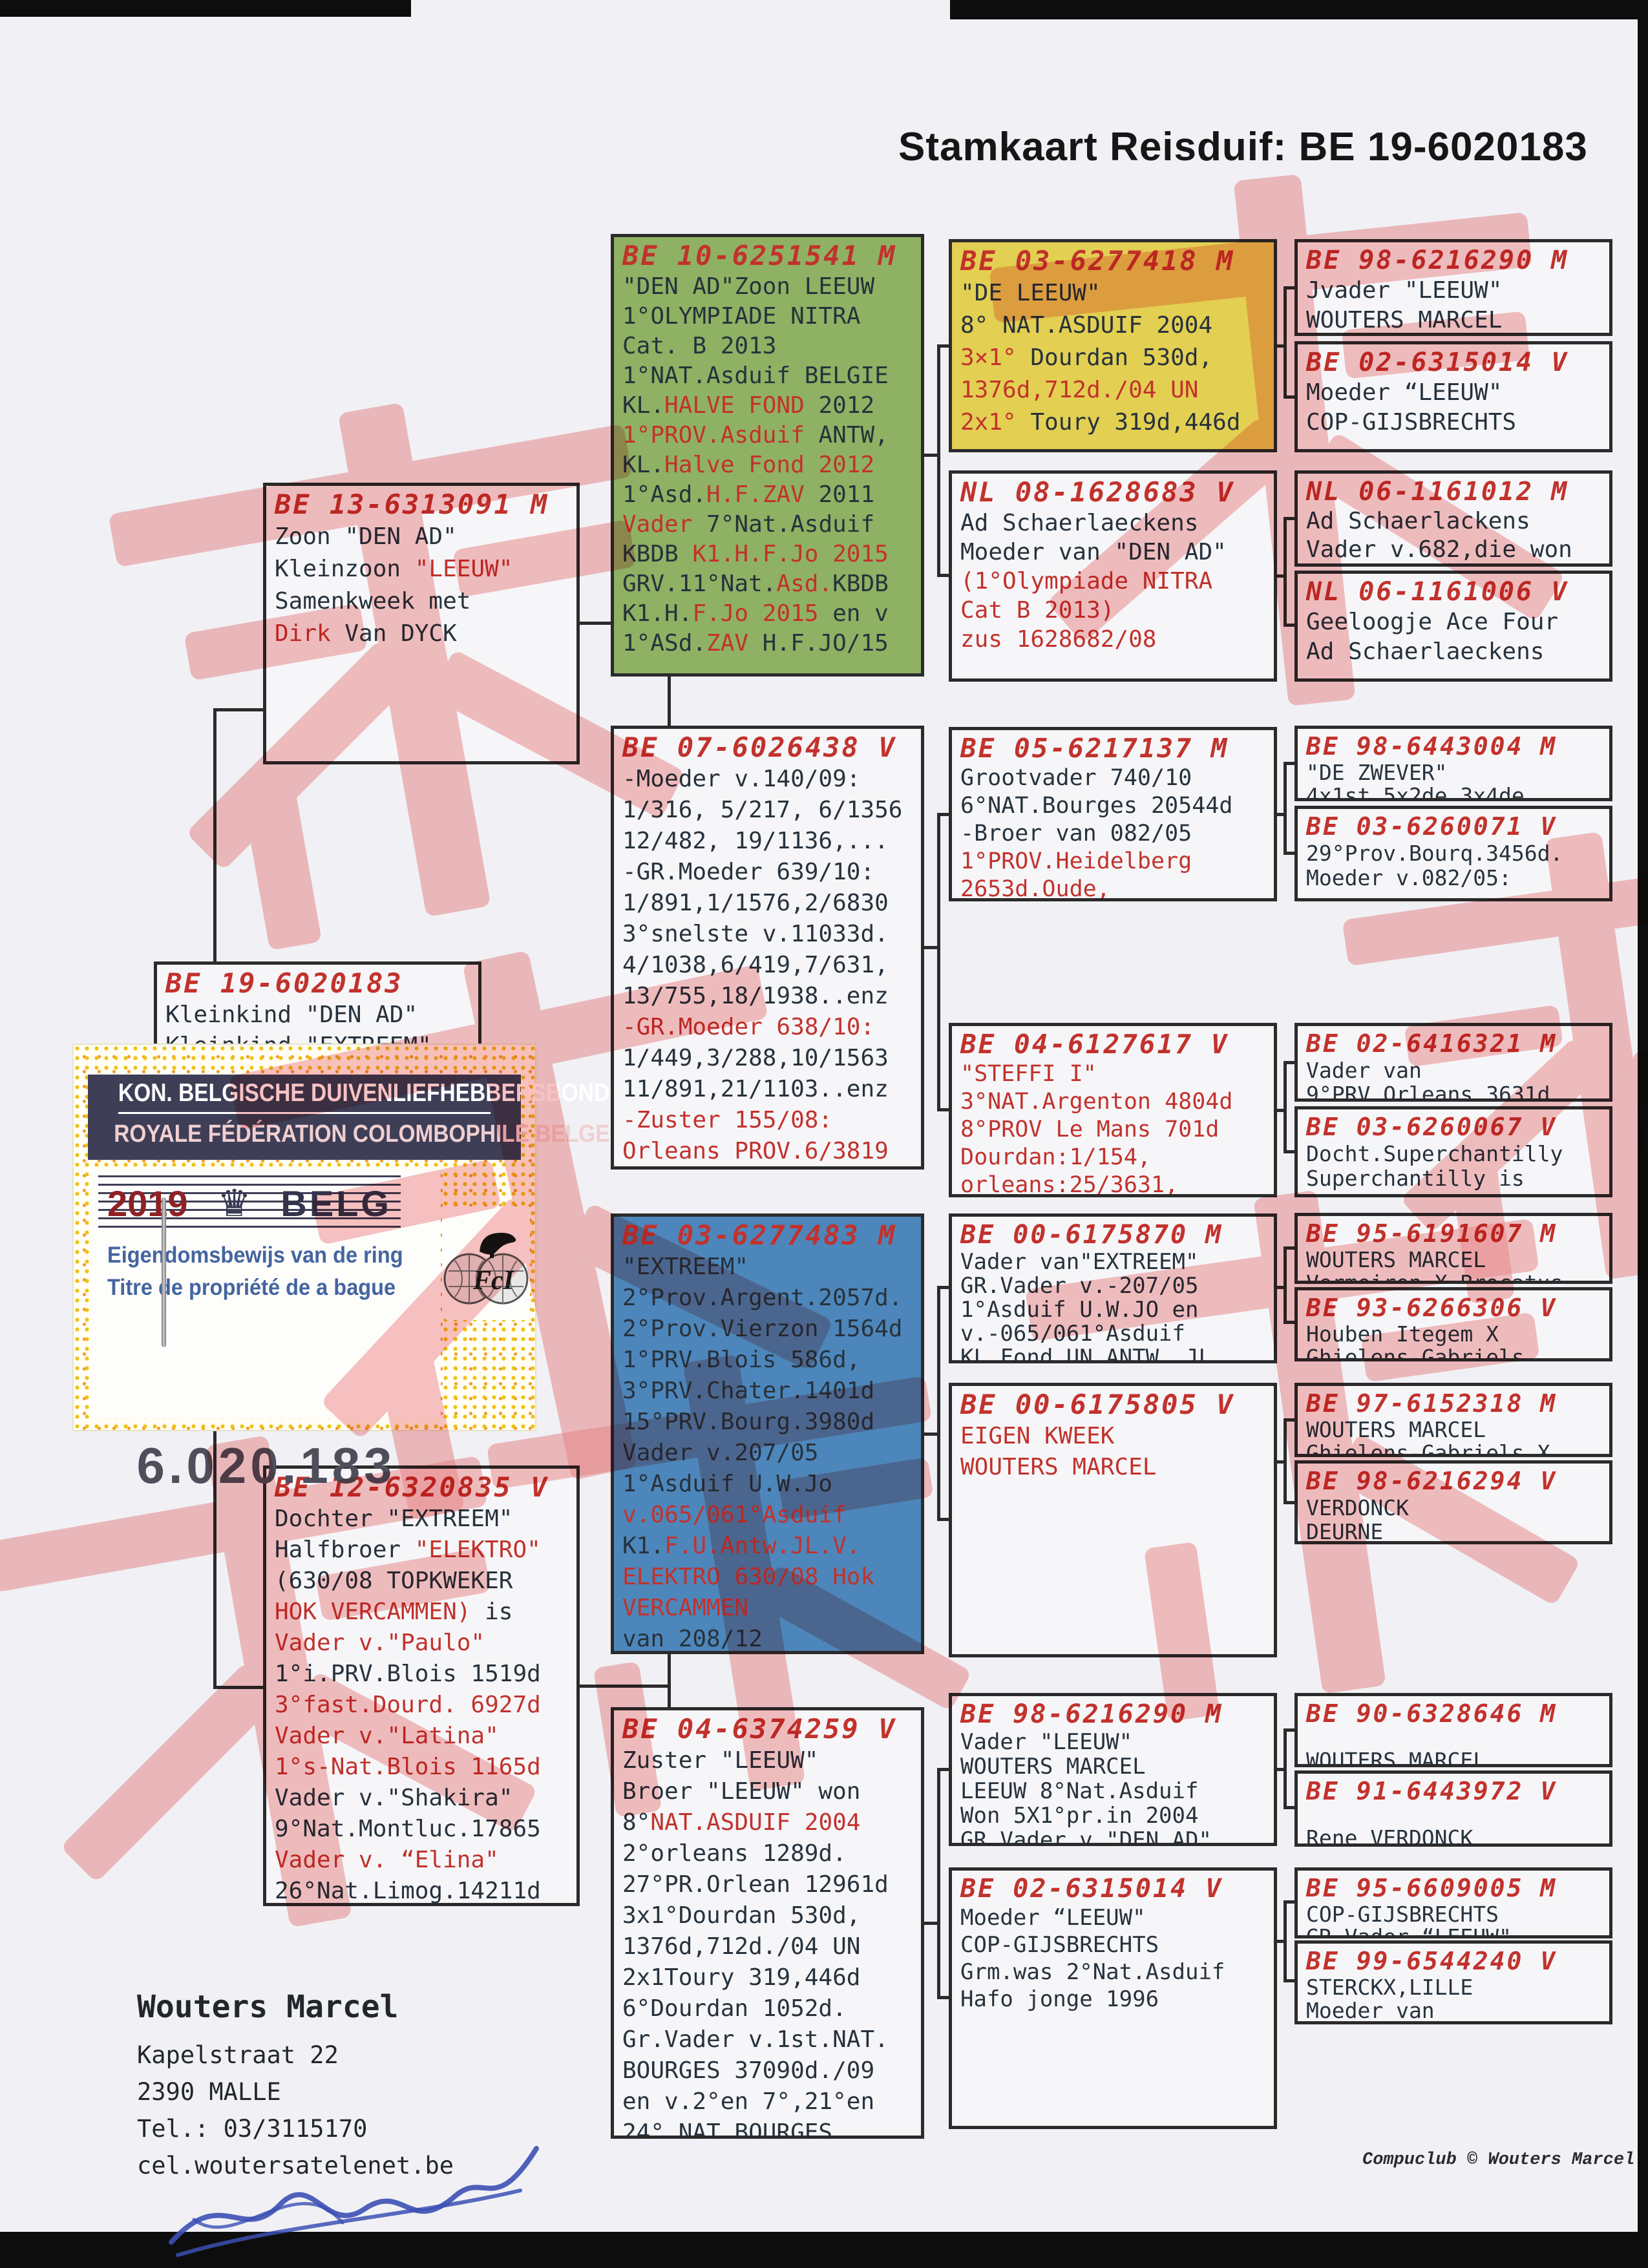  What do you see at coordinates (394, 1519) in the screenshot?
I see `pedigree-line: Dochter "EXTREEM"` at bounding box center [394, 1519].